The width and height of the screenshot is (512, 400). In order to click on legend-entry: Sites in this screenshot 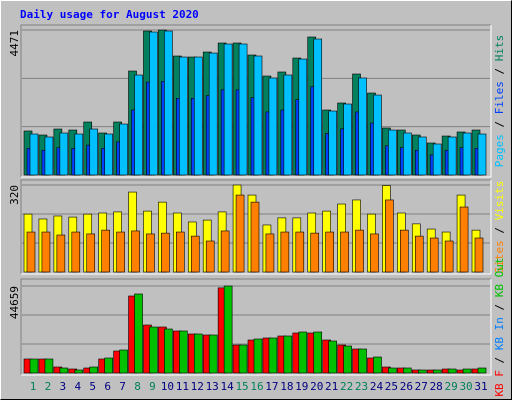, I will do `click(499, 256)`.